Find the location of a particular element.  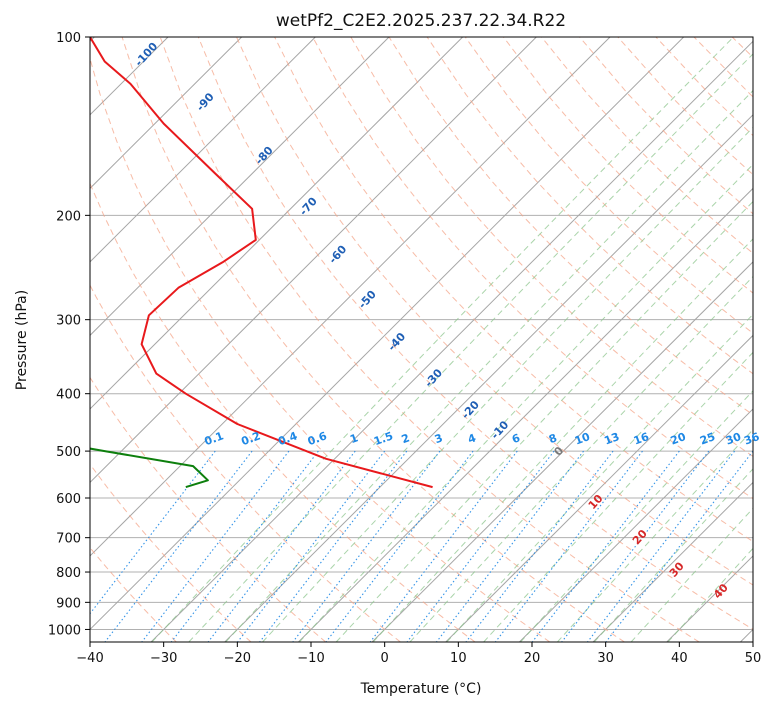

x-tick-label: 10 is located at coordinates (458, 658).